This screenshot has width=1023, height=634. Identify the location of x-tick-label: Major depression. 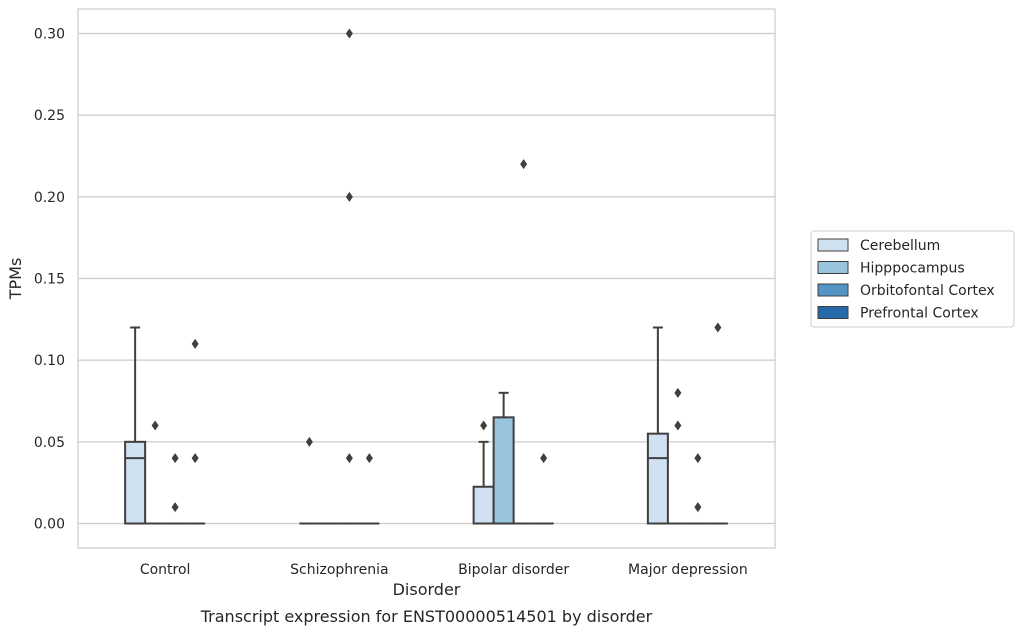
(688, 570).